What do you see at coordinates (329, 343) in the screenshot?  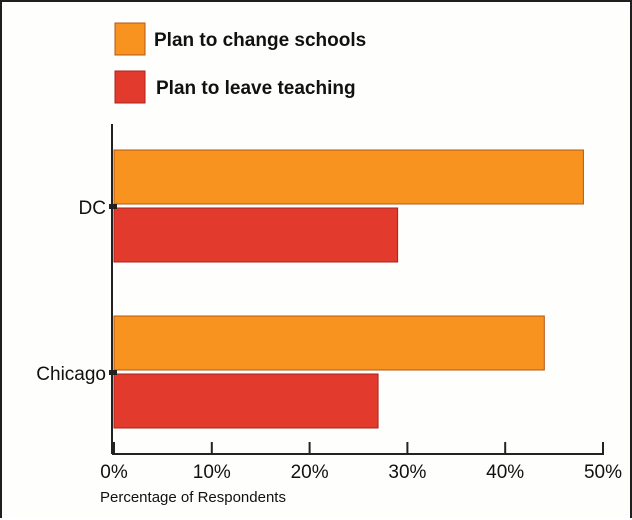 I see `bar-chicago-change-schools` at bounding box center [329, 343].